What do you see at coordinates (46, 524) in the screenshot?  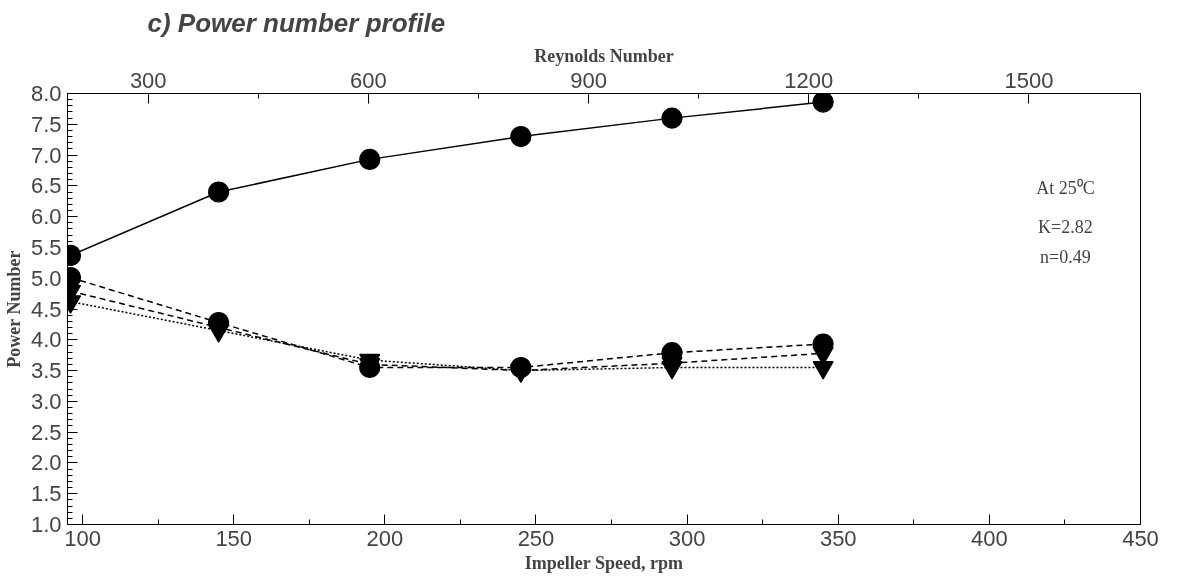 I see `y-tick-label: 1.0` at bounding box center [46, 524].